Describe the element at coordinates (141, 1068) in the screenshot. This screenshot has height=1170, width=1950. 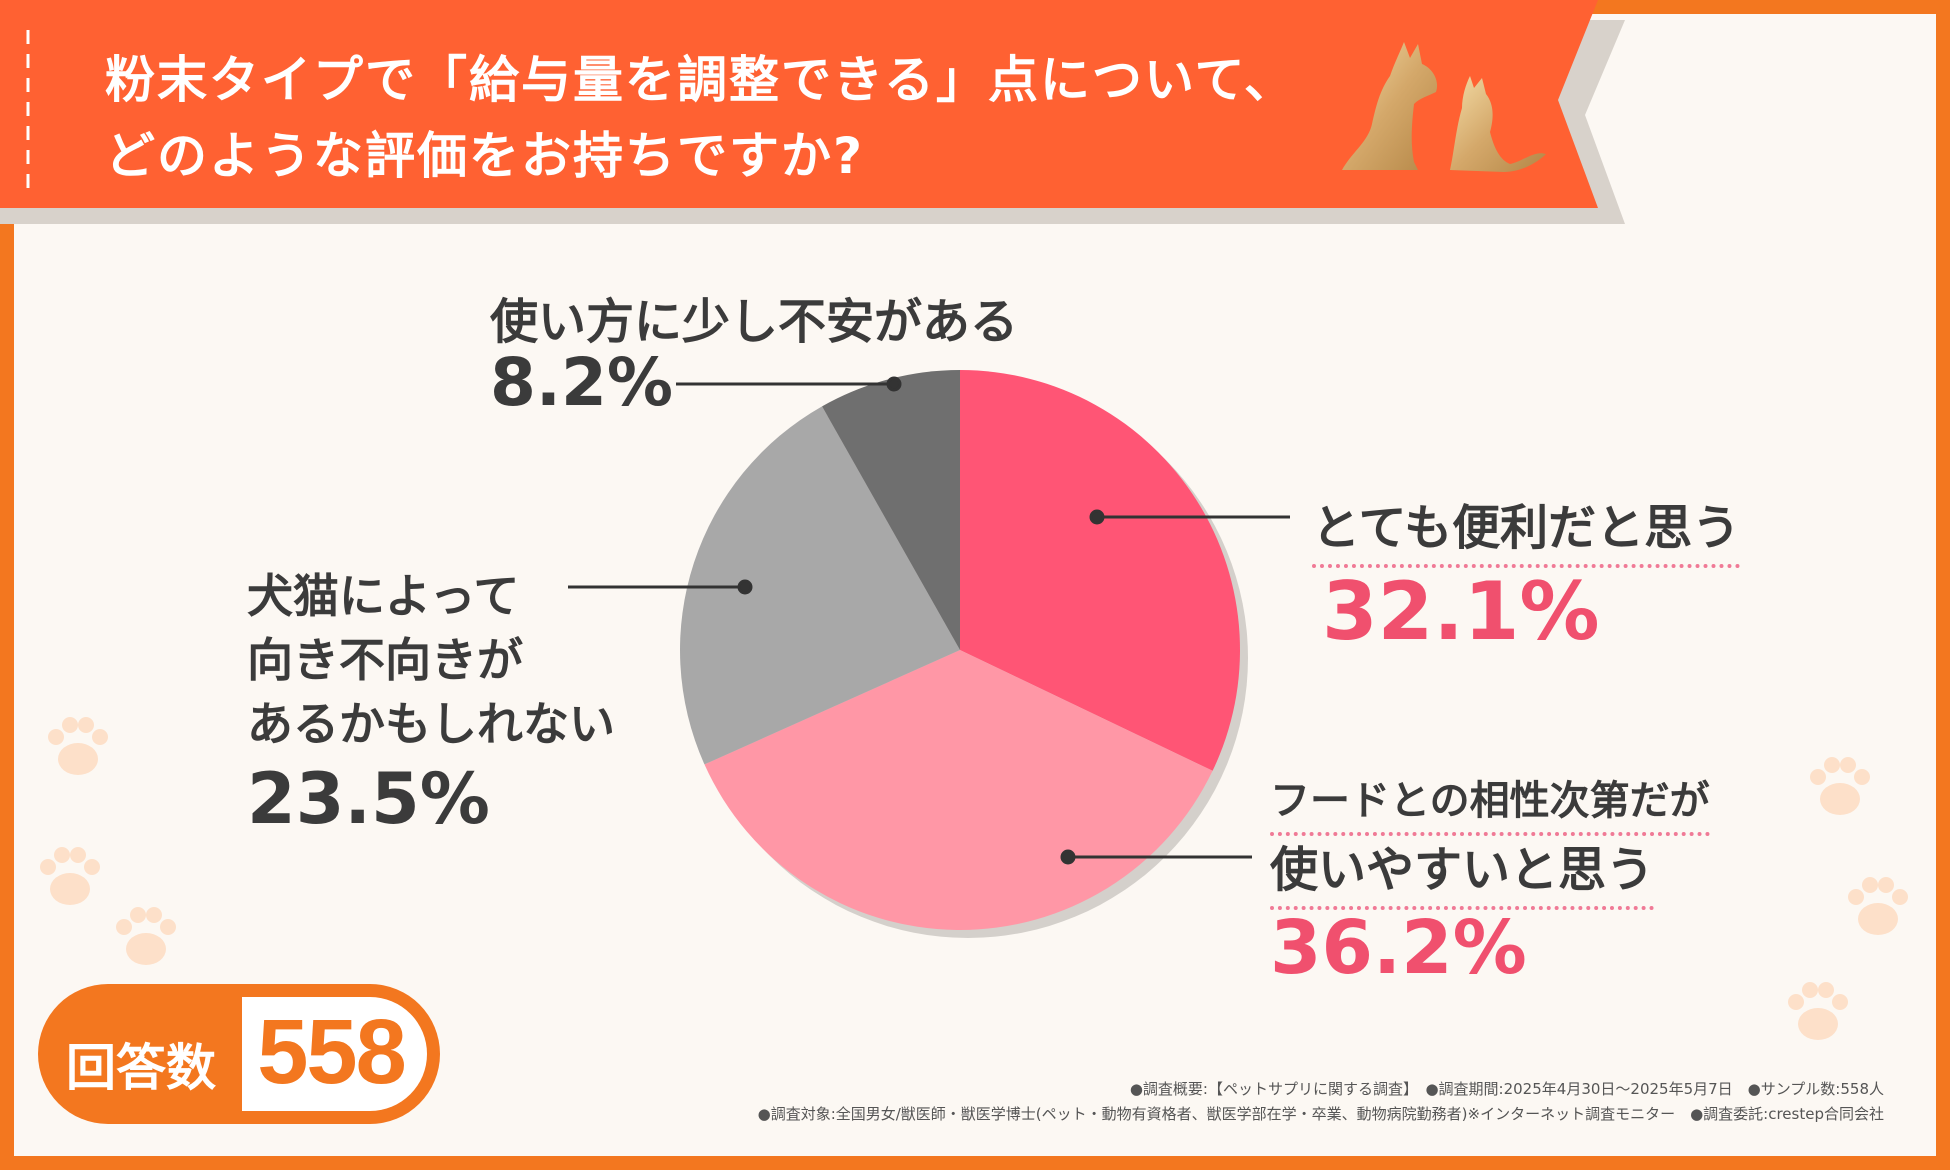
I see `respondent-count-label: 回答数` at that location.